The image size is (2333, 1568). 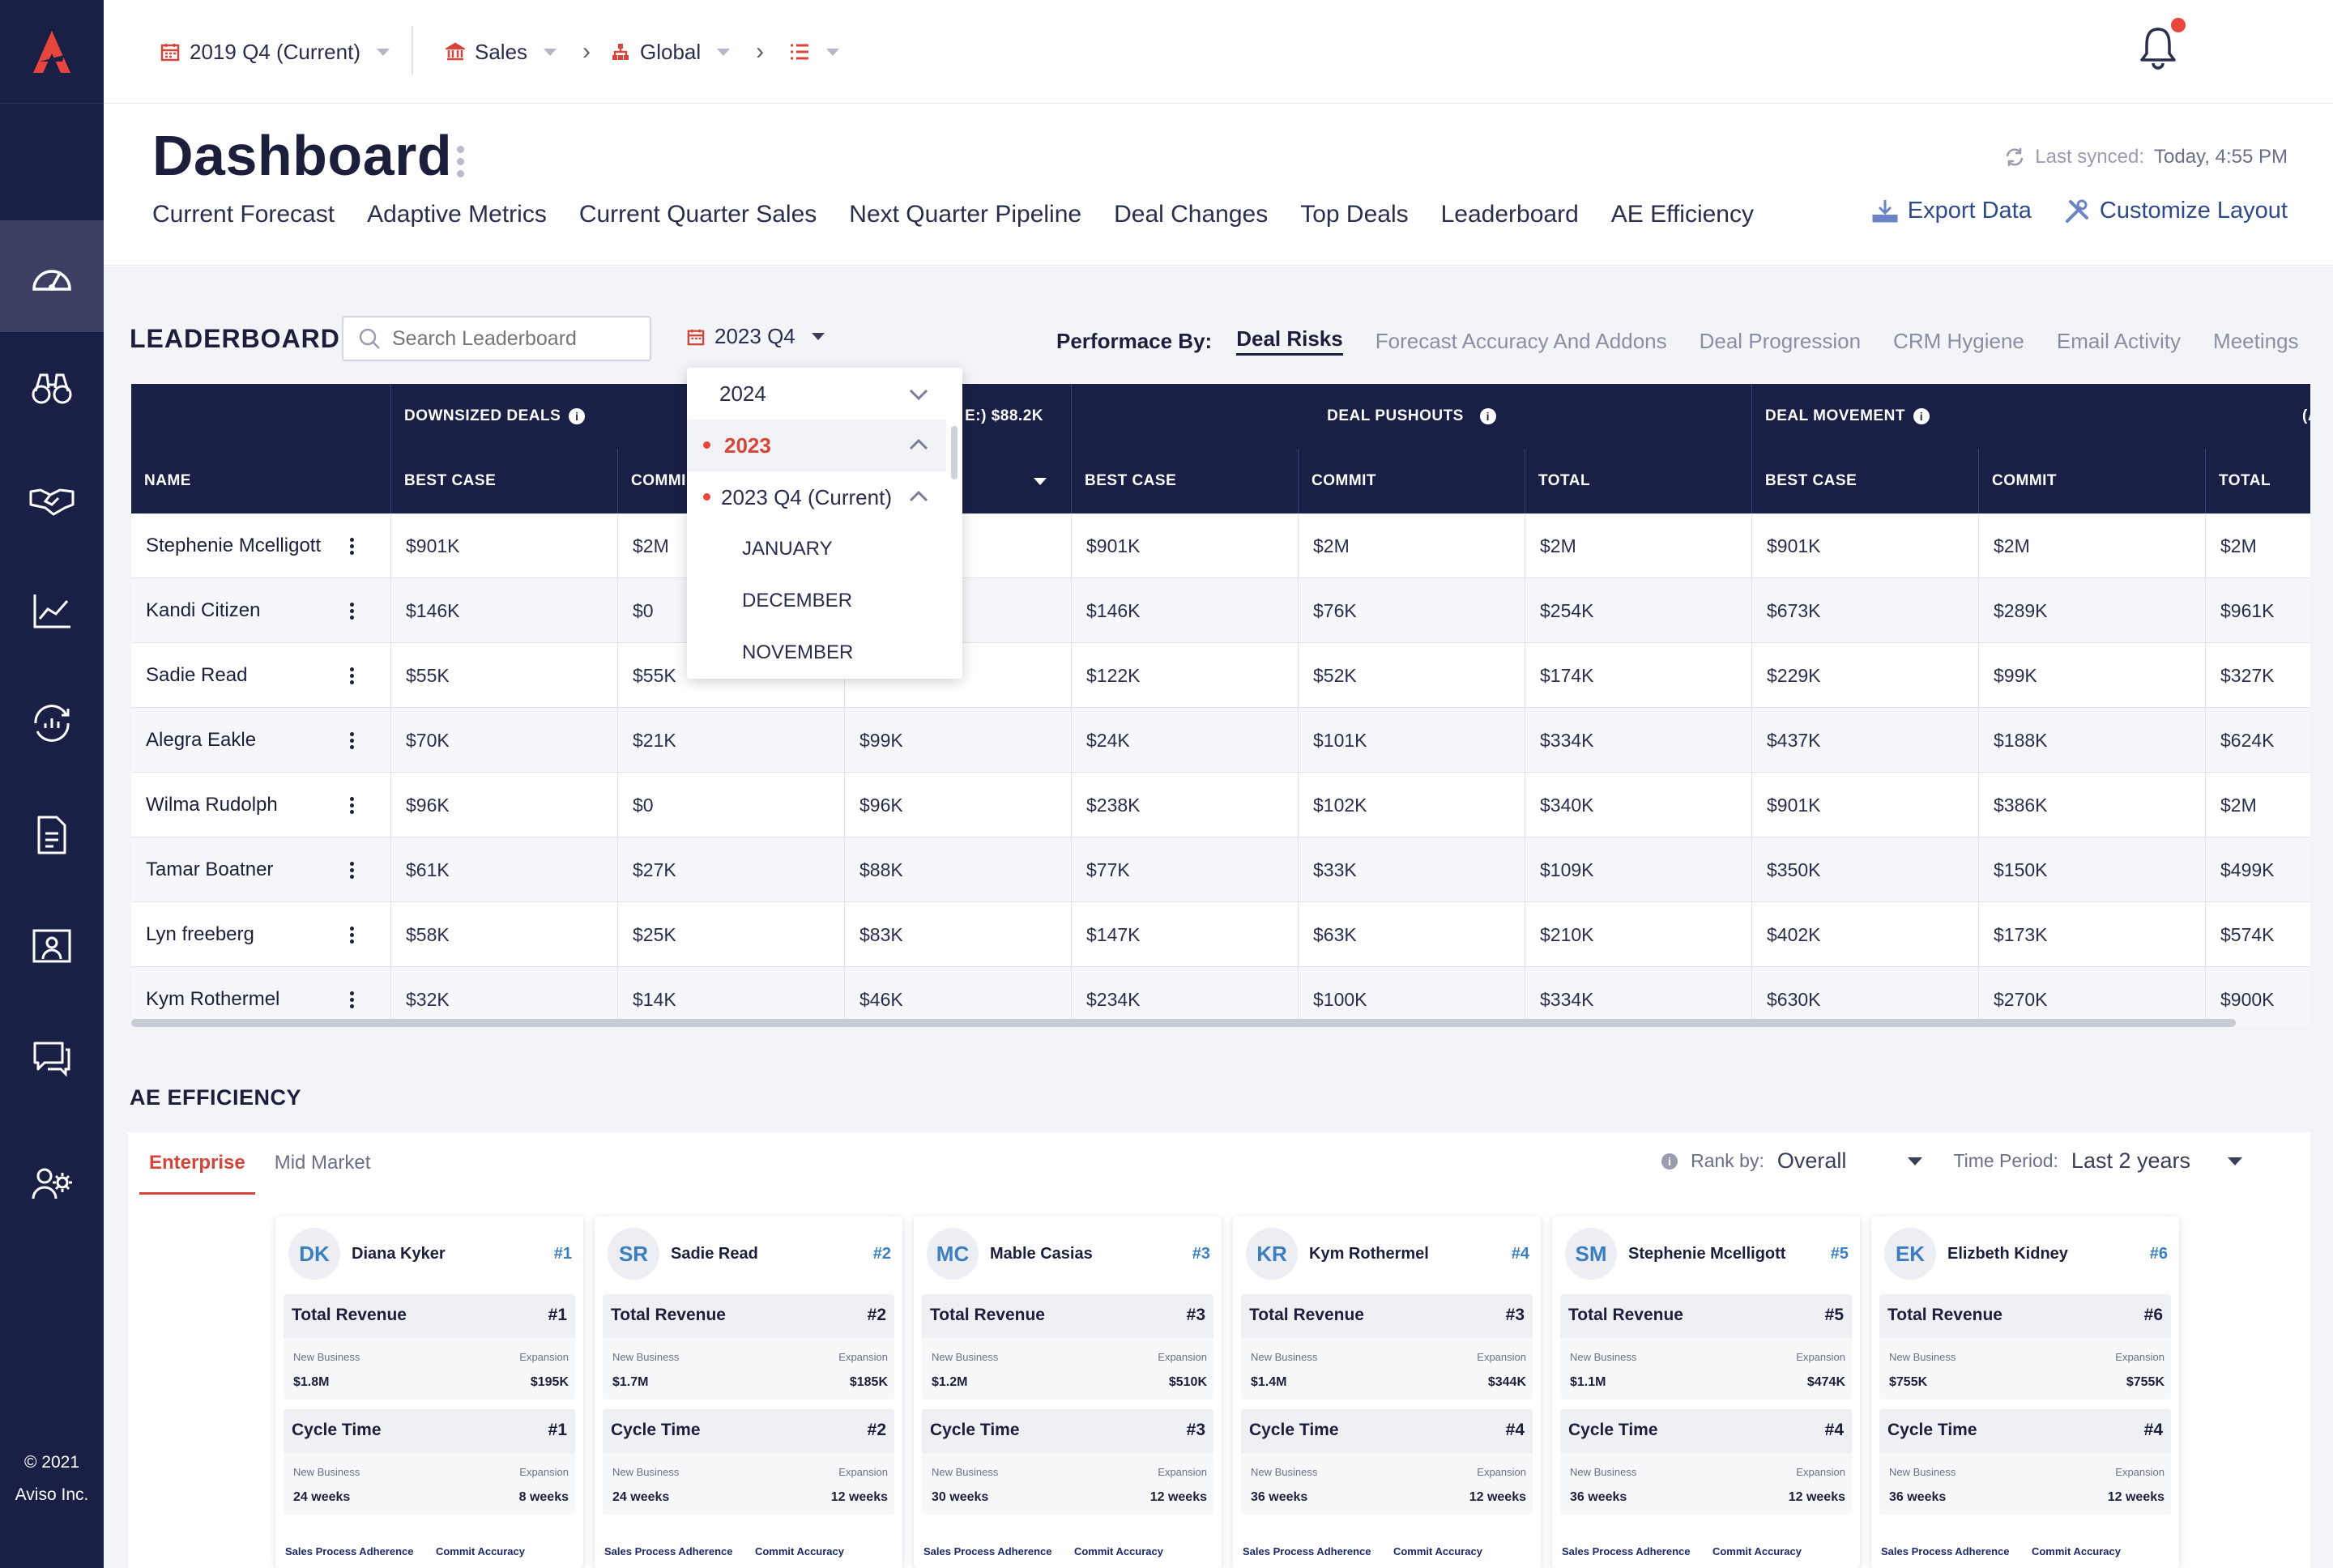 What do you see at coordinates (260, 934) in the screenshot?
I see `rep-name-cell: Lyn freeberg` at bounding box center [260, 934].